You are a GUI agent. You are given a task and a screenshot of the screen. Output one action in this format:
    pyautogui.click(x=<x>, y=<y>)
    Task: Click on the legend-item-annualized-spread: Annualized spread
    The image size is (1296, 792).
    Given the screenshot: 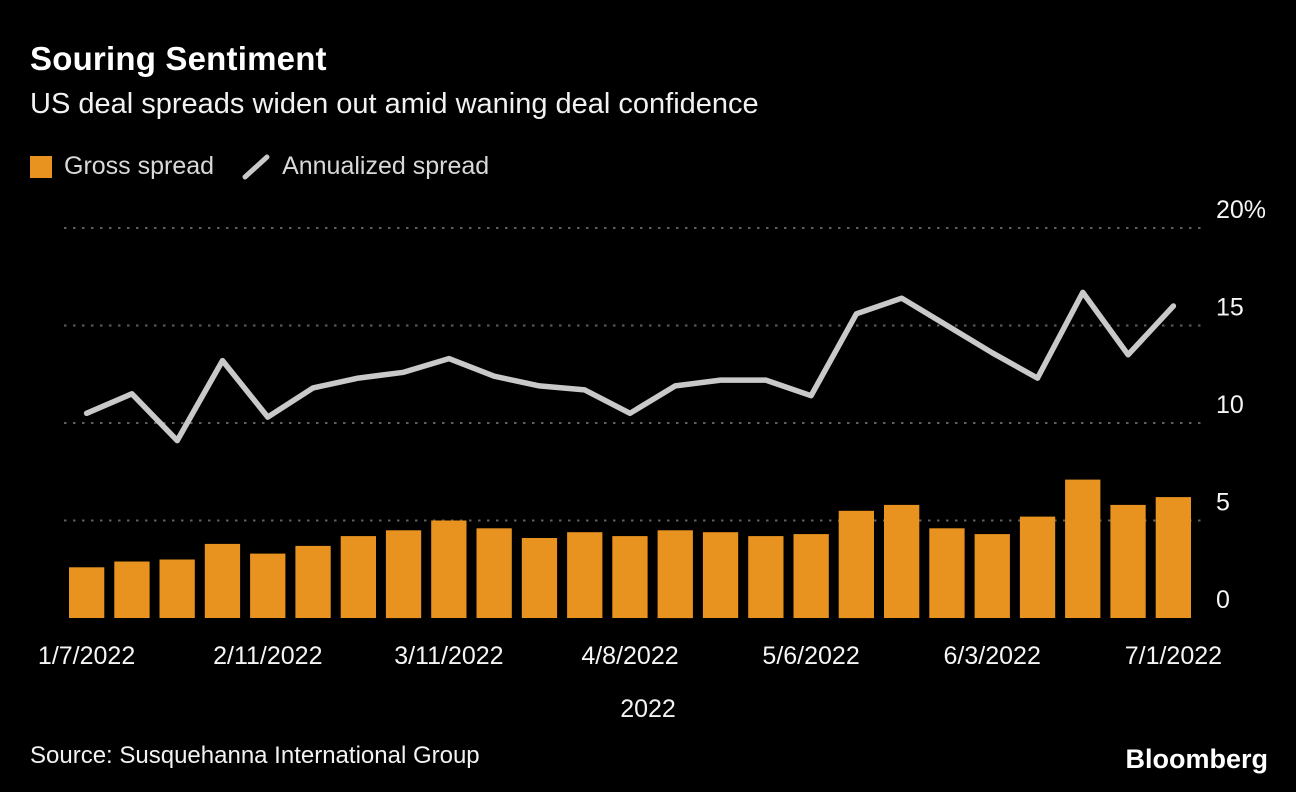 What is the action you would take?
    pyautogui.click(x=365, y=166)
    